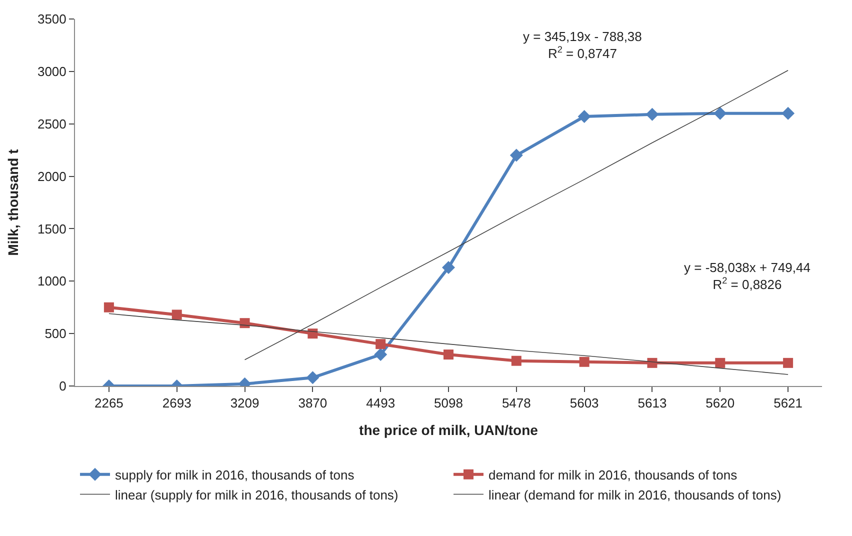  Describe the element at coordinates (51, 124) in the screenshot. I see `y-tick-label: 2500` at that location.